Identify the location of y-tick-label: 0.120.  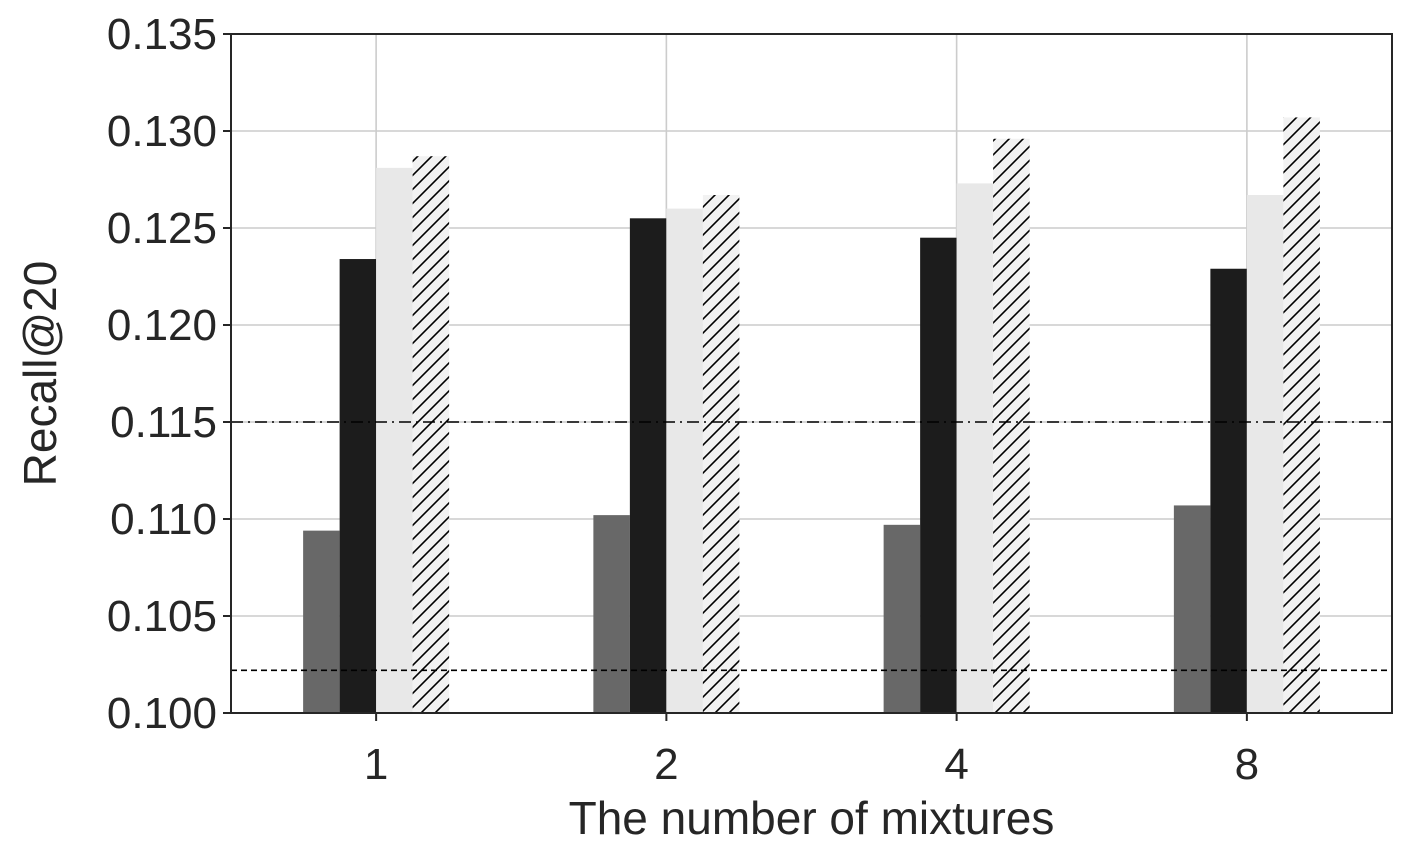
(162, 325).